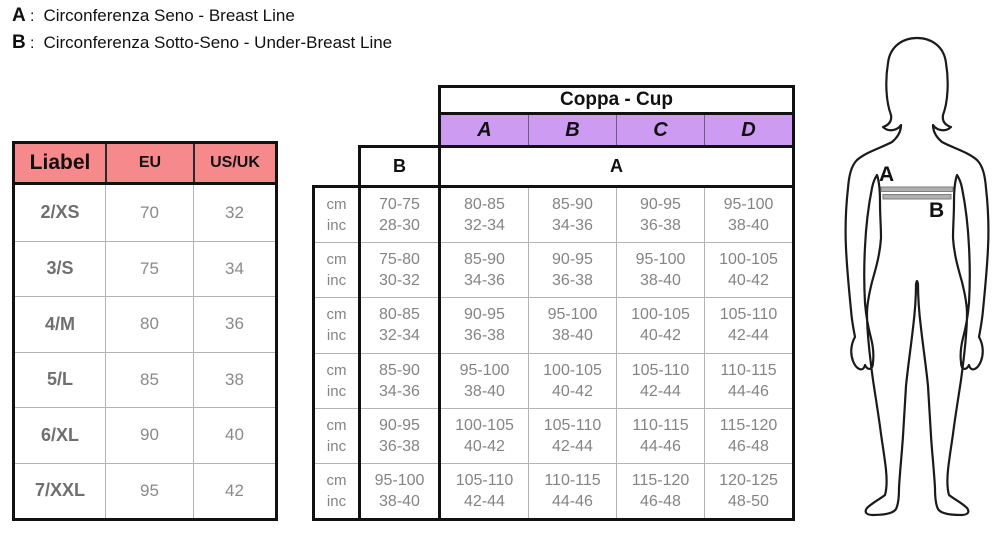  Describe the element at coordinates (748, 380) in the screenshot. I see `cup-d-cell: 110-115 44-46` at that location.